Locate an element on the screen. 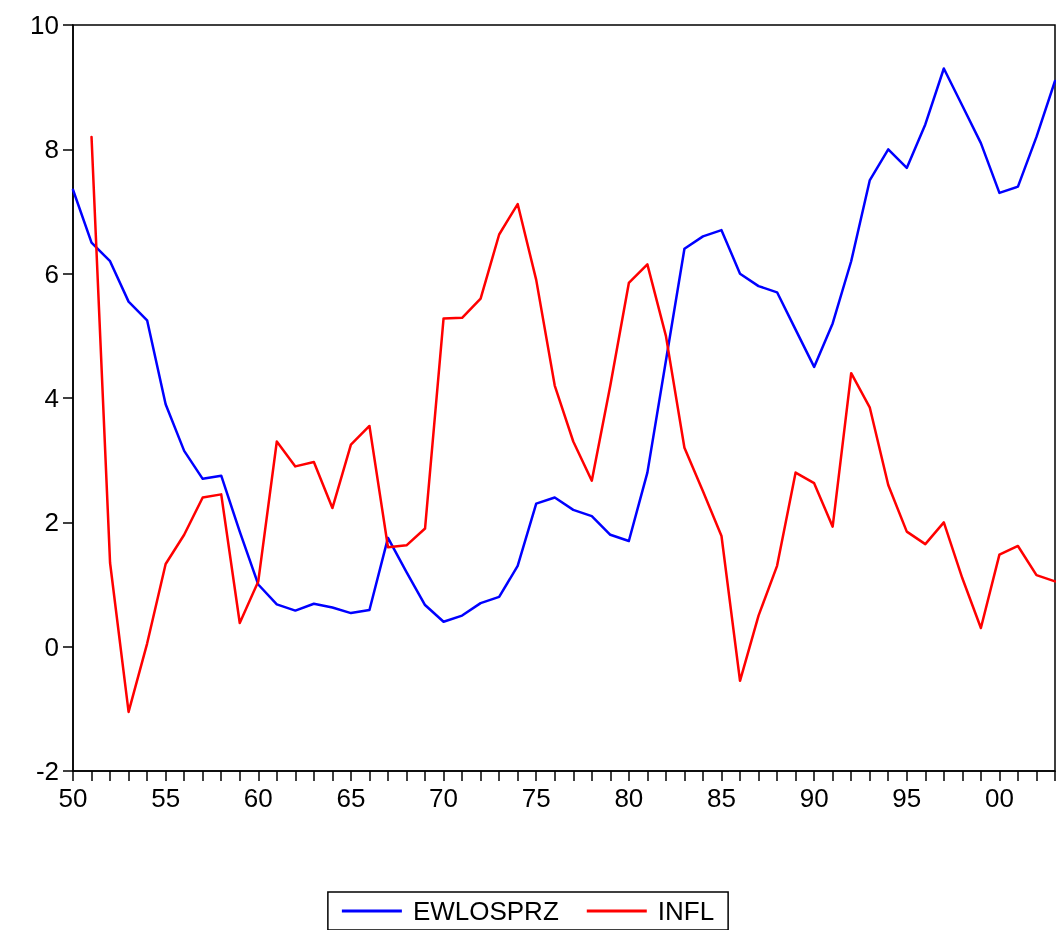 This screenshot has height=930, width=1056. x-tick-label: 00 is located at coordinates (999, 798).